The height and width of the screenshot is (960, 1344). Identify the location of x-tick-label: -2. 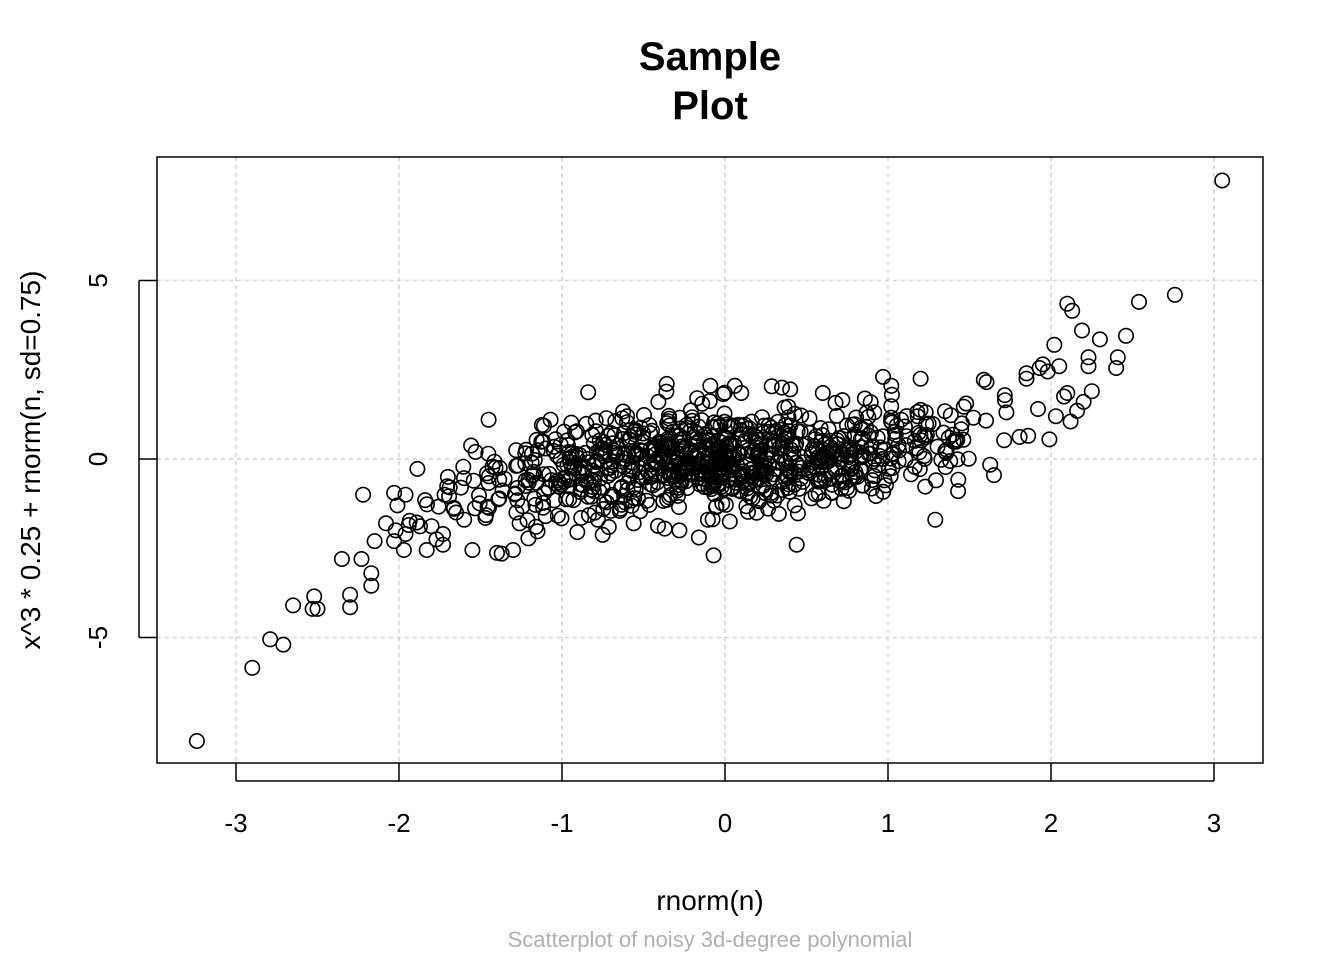
(398, 823).